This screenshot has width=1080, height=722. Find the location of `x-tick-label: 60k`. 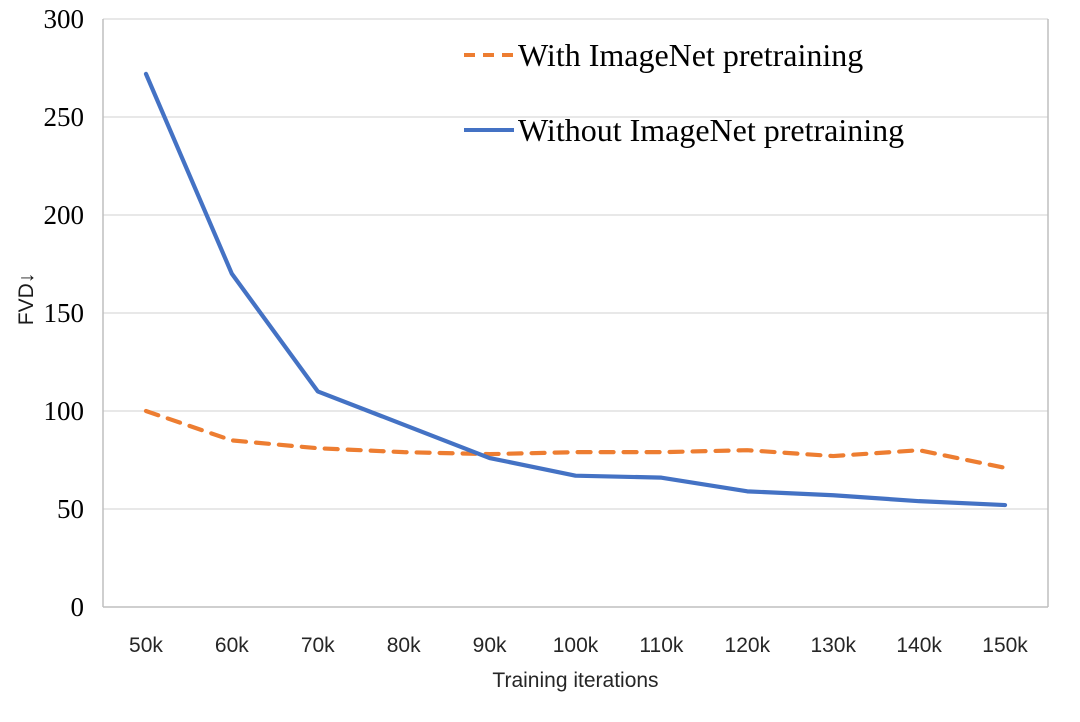

x-tick-label: 60k is located at coordinates (232, 645).